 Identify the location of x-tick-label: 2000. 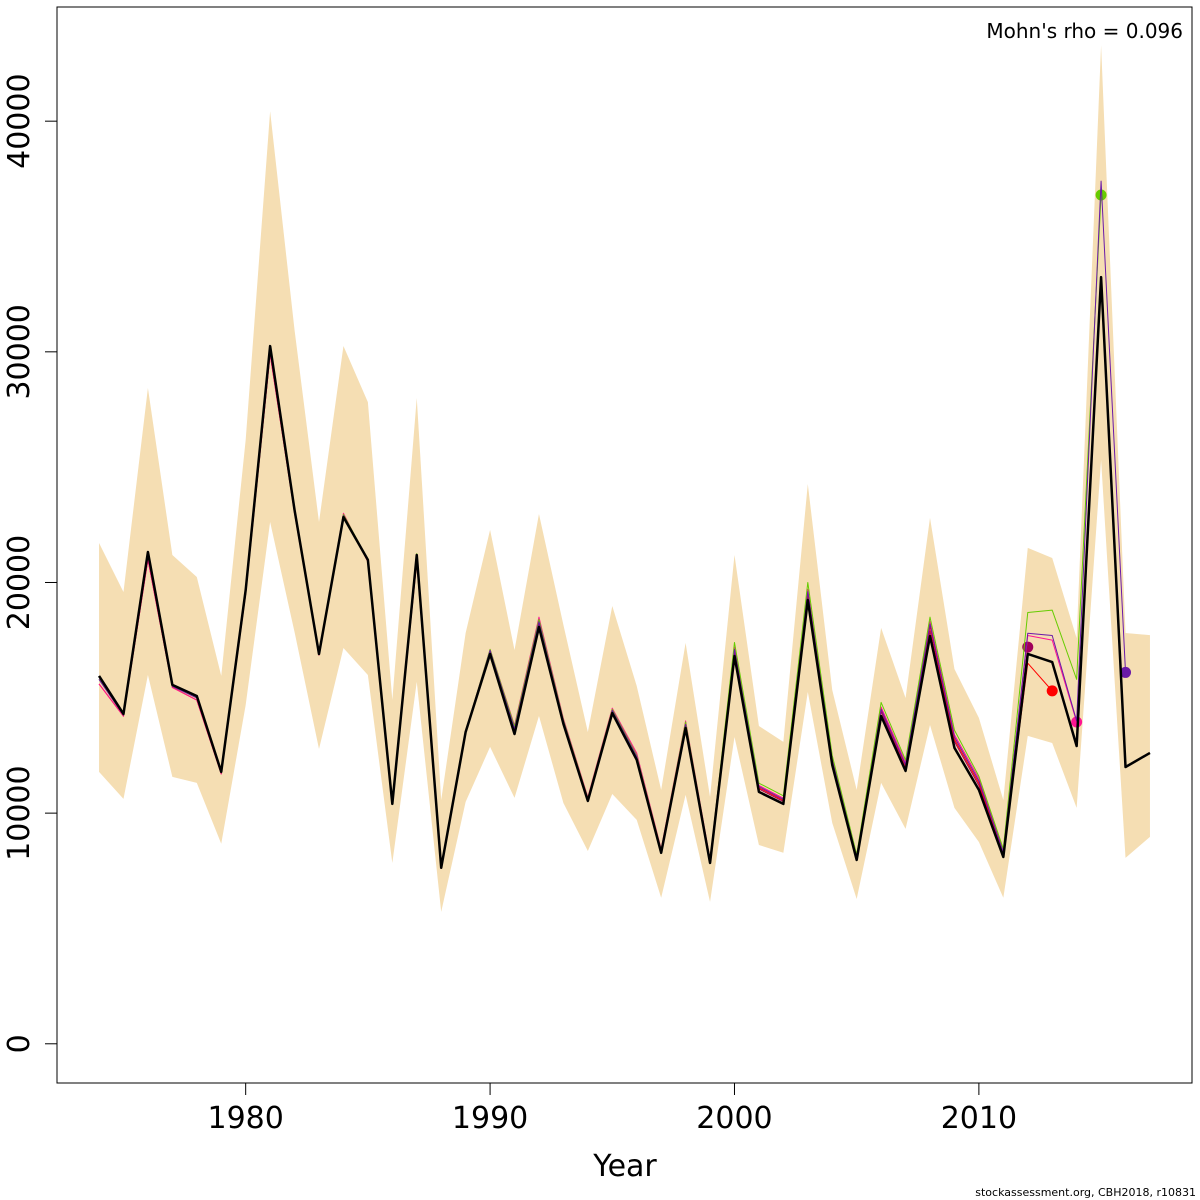
(734, 1118).